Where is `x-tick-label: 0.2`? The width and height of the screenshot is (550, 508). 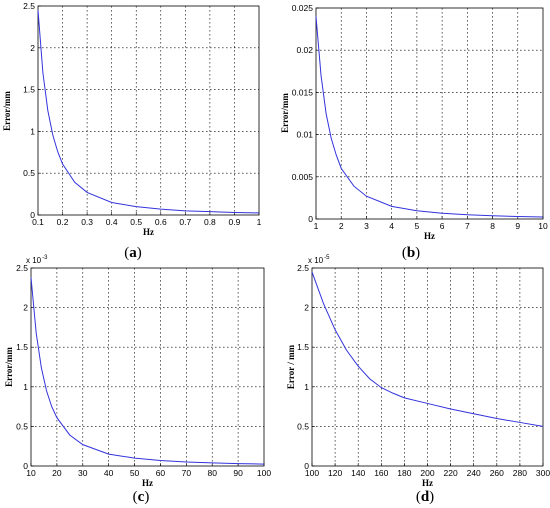
x-tick-label: 0.2 is located at coordinates (63, 222).